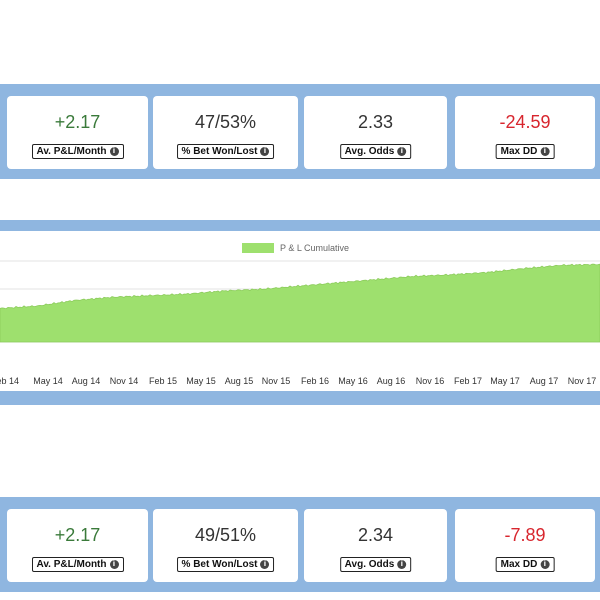 Image resolution: width=600 pixels, height=600 pixels. I want to click on stat-value: 2.33, so click(375, 122).